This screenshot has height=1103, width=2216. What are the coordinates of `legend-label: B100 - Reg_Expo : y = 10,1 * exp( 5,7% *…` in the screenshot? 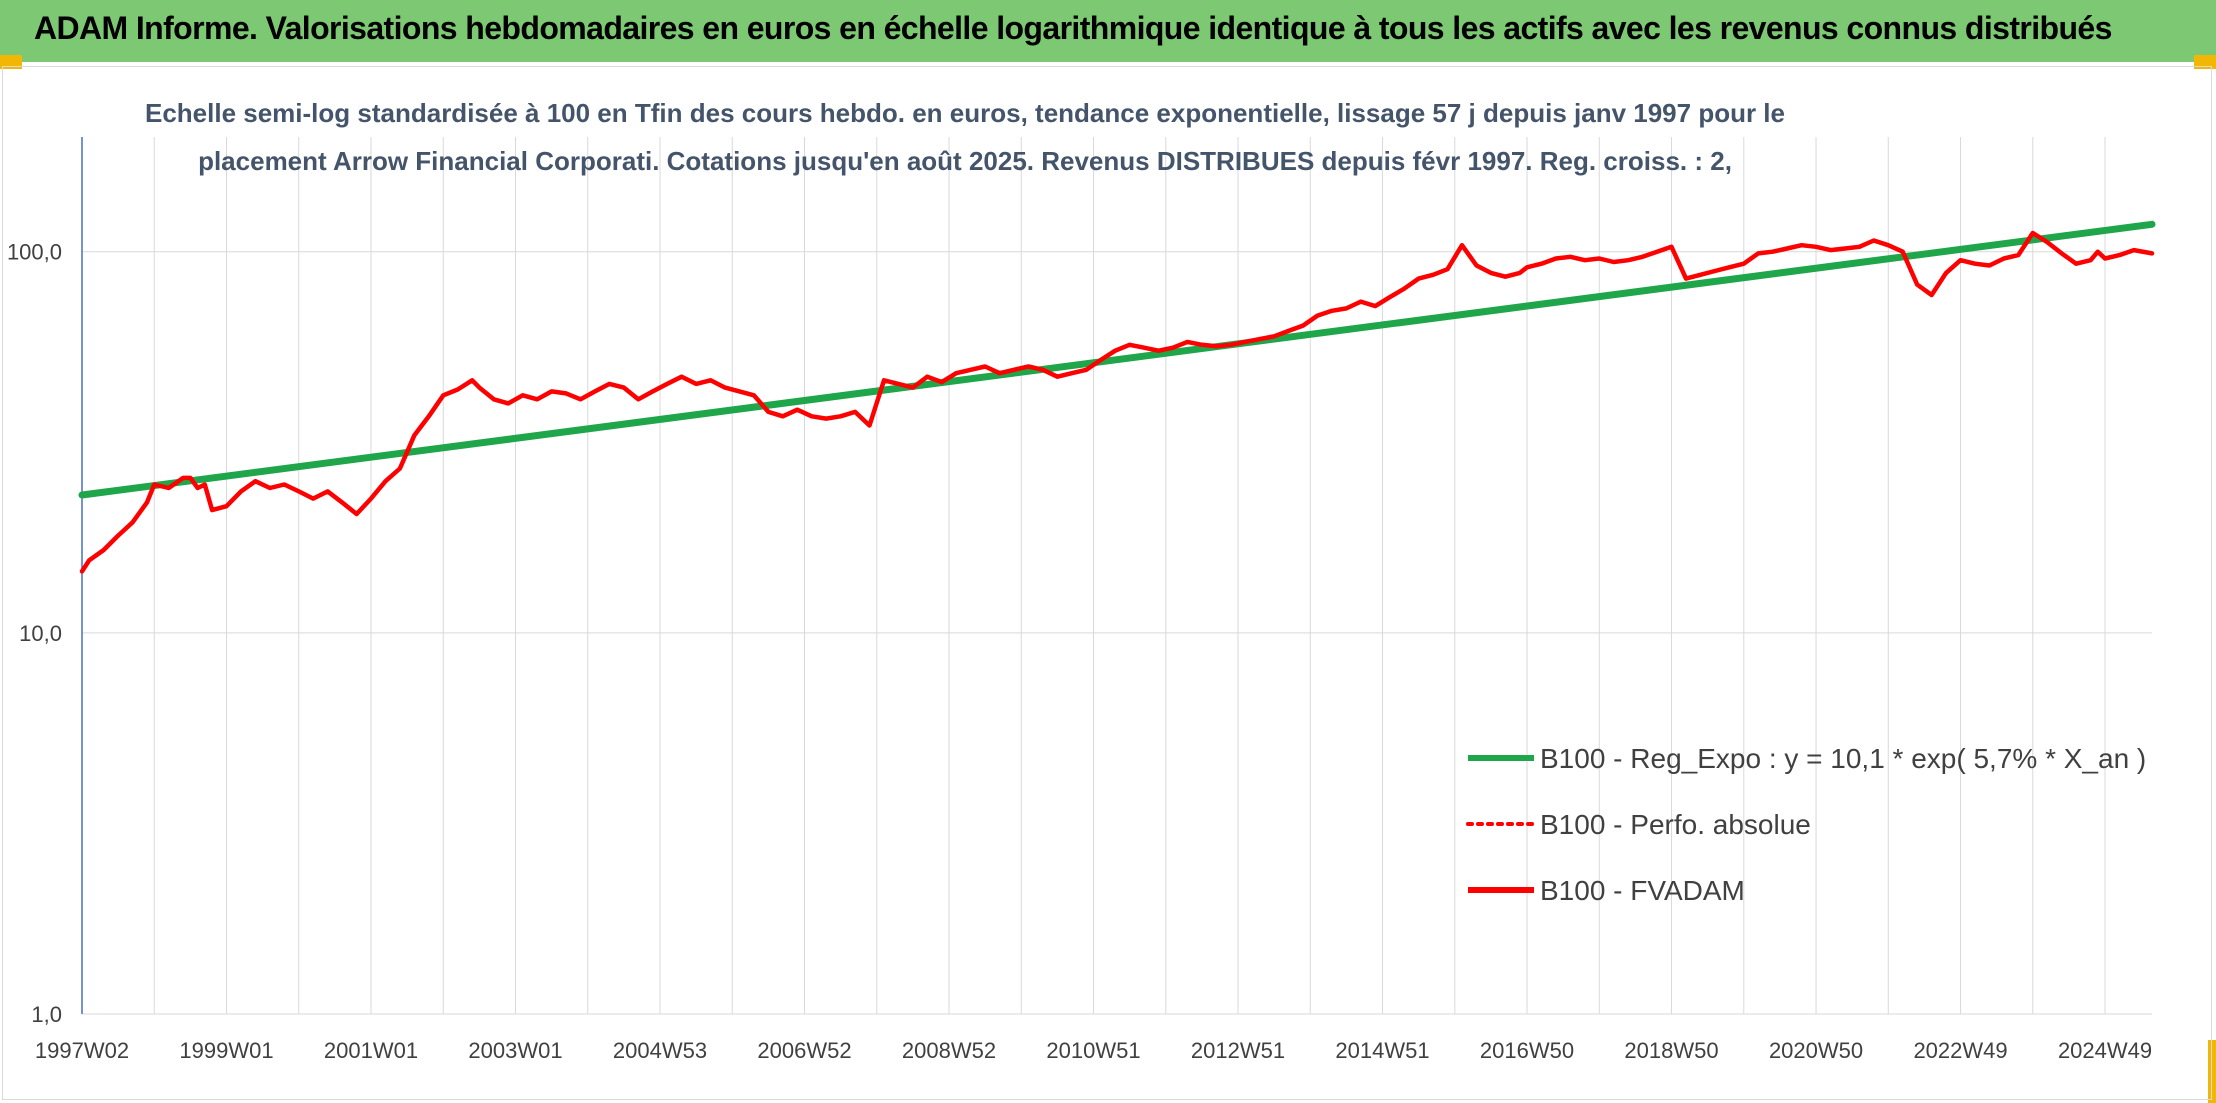 It's located at (1843, 758).